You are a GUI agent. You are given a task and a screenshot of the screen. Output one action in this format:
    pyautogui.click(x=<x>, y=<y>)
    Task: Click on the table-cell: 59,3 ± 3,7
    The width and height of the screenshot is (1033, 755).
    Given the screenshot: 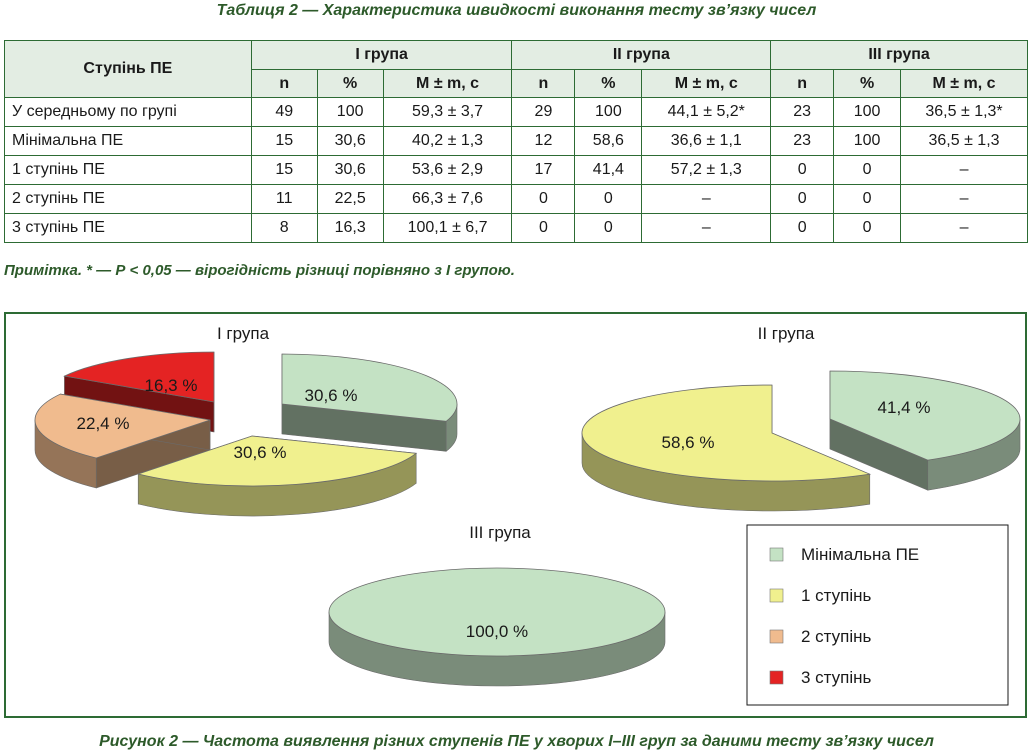 What is the action you would take?
    pyautogui.click(x=447, y=112)
    